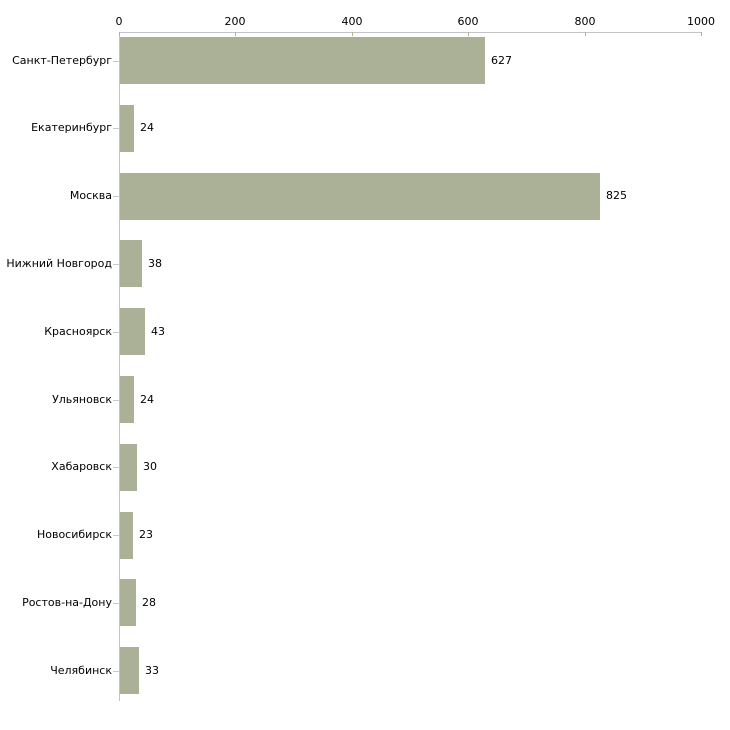  I want to click on category-label: Красноярск, so click(78, 331).